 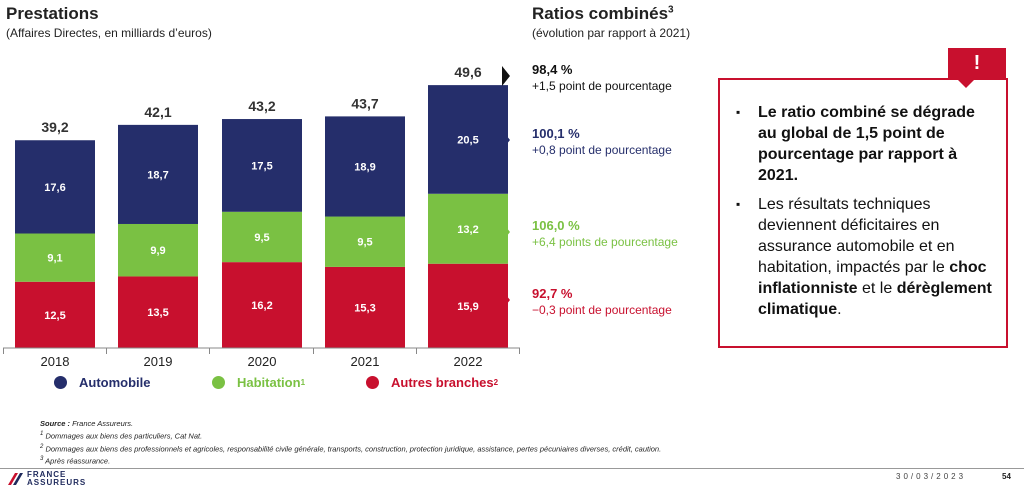 What do you see at coordinates (261, 106) in the screenshot?
I see `bar-total-label: 43,2` at bounding box center [261, 106].